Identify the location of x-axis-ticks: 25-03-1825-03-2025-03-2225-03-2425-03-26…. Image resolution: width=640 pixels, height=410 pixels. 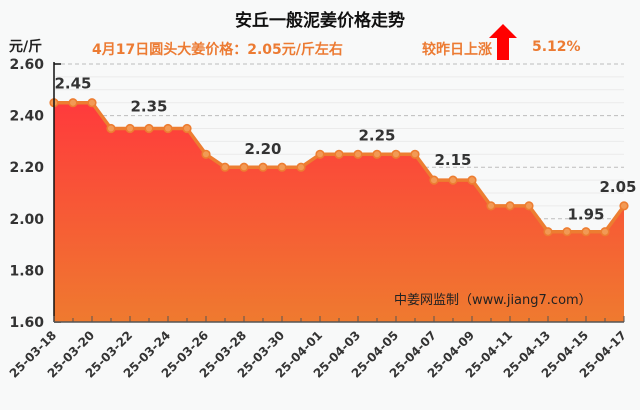
(318, 354).